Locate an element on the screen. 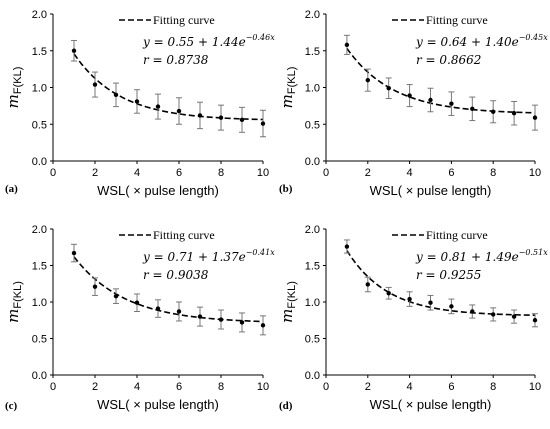  equation: y = 0.81 + 1.49e−0.51x is located at coordinates (481, 256).